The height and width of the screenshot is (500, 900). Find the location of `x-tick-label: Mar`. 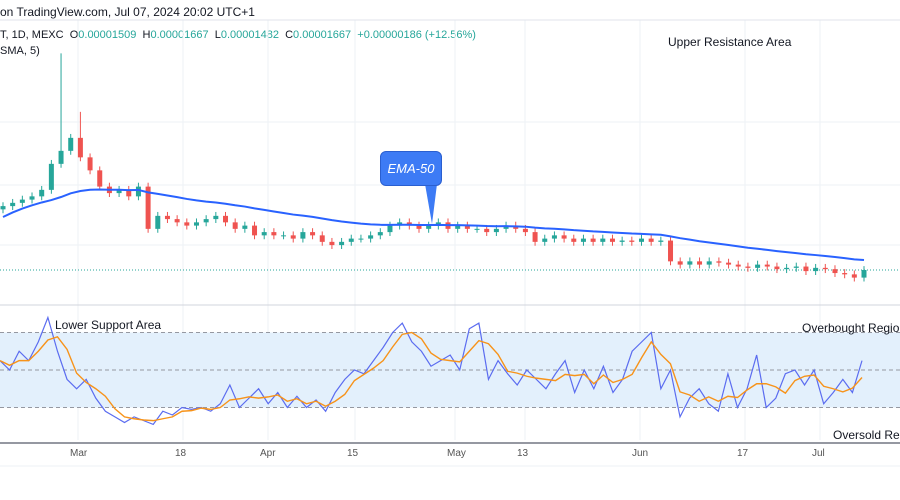

x-tick-label: Mar is located at coordinates (79, 453).